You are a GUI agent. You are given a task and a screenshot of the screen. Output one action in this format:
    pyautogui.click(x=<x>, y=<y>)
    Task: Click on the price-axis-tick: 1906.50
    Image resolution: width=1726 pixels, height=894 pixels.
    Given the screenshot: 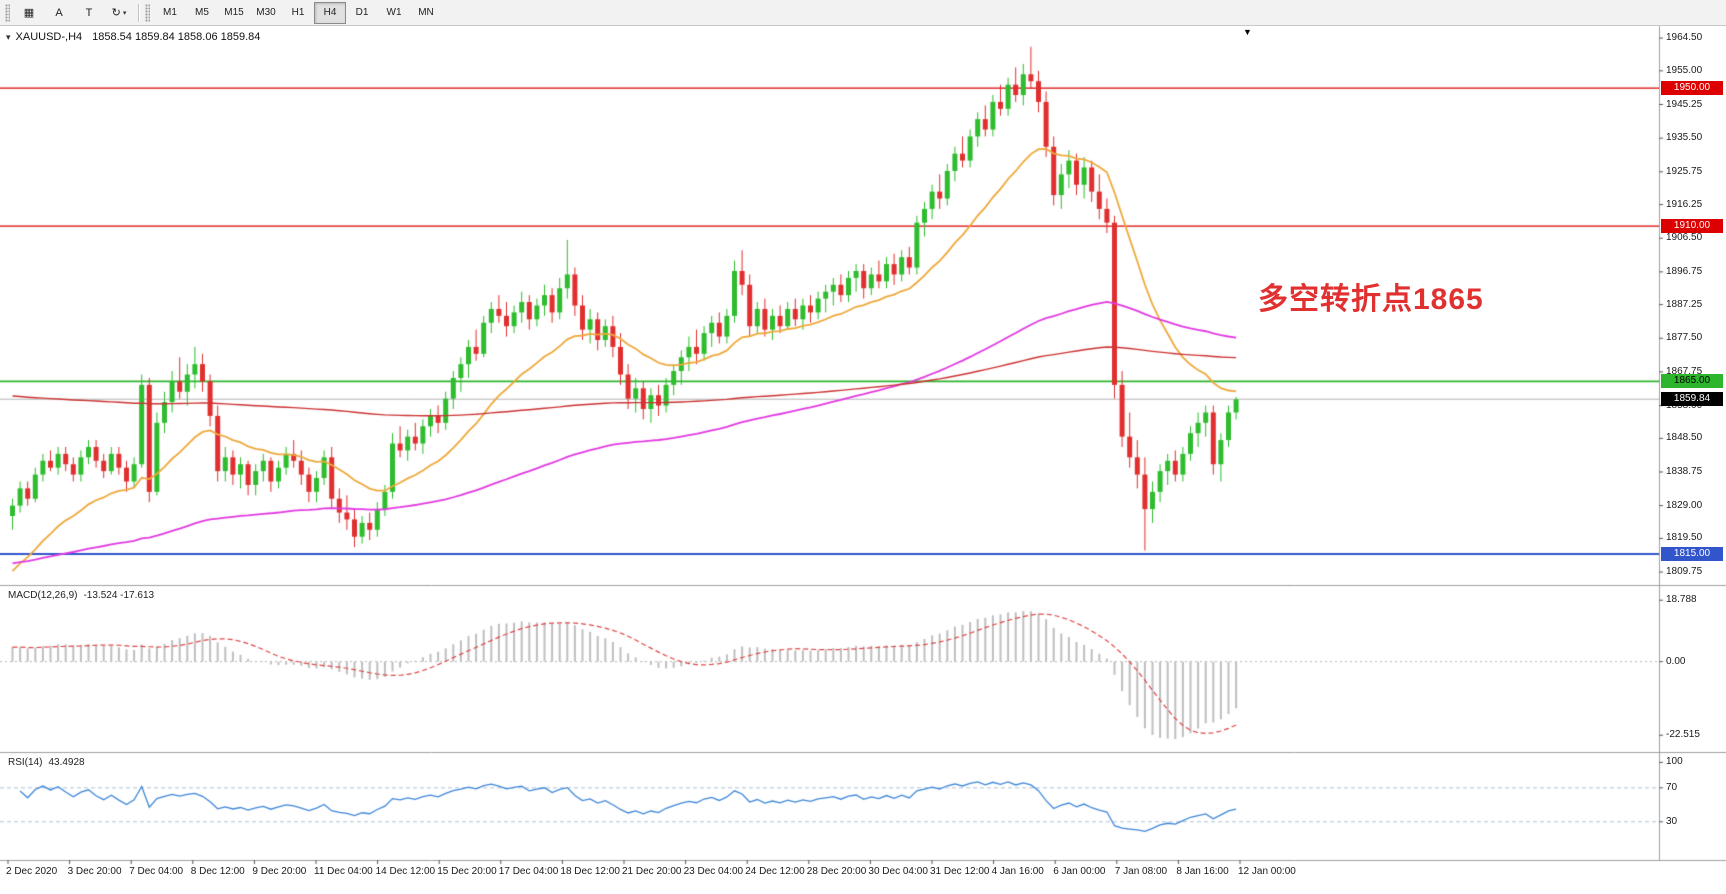 What is the action you would take?
    pyautogui.click(x=1684, y=237)
    